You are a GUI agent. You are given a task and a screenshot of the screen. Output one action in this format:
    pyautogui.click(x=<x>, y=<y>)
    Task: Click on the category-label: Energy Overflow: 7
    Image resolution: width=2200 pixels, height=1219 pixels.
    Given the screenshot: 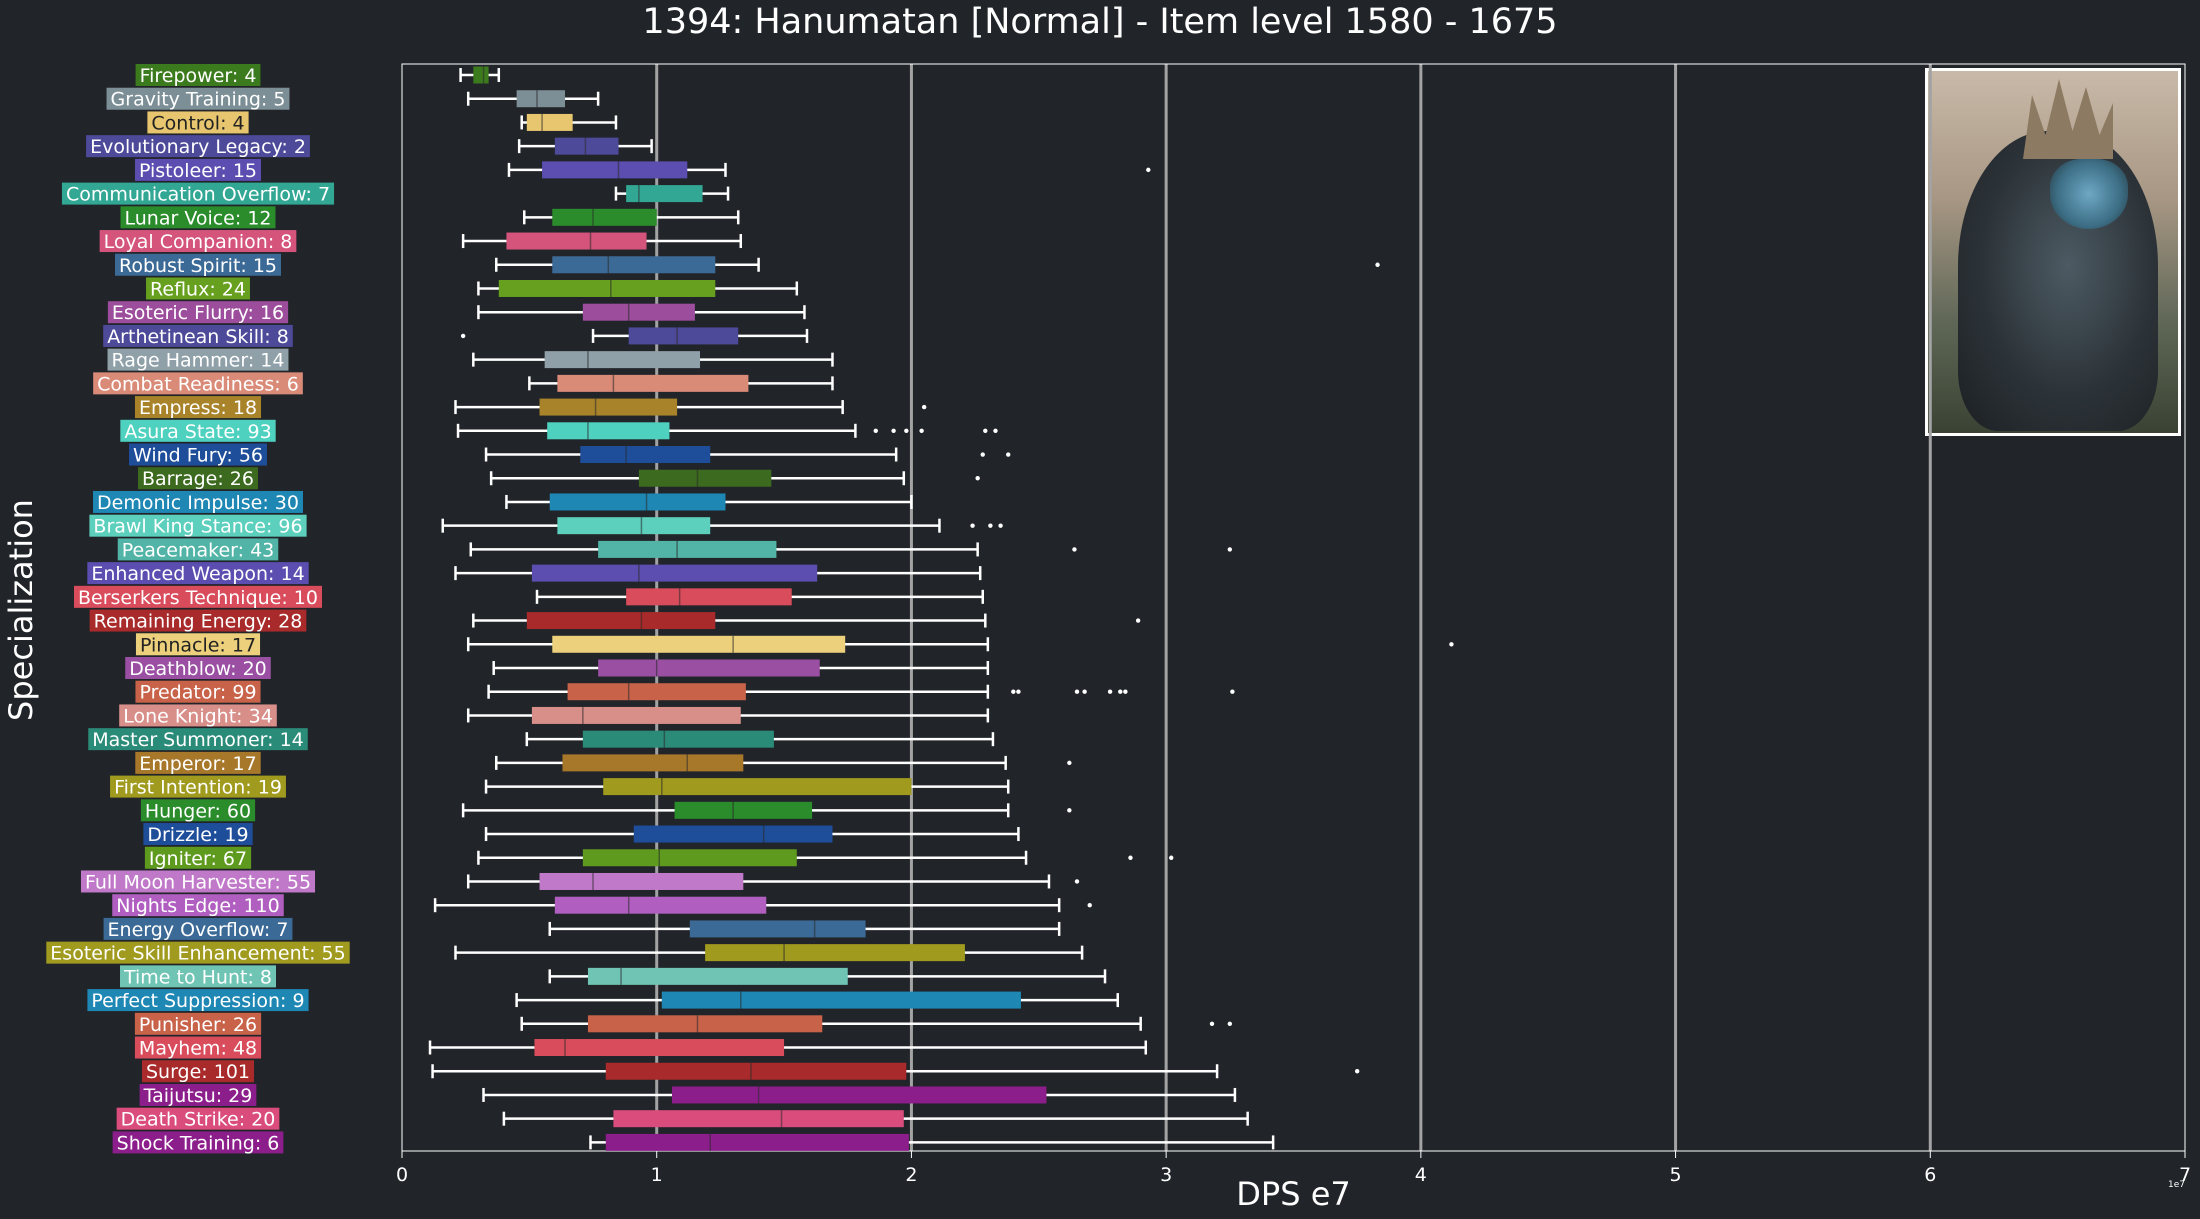 What is the action you would take?
    pyautogui.click(x=198, y=929)
    